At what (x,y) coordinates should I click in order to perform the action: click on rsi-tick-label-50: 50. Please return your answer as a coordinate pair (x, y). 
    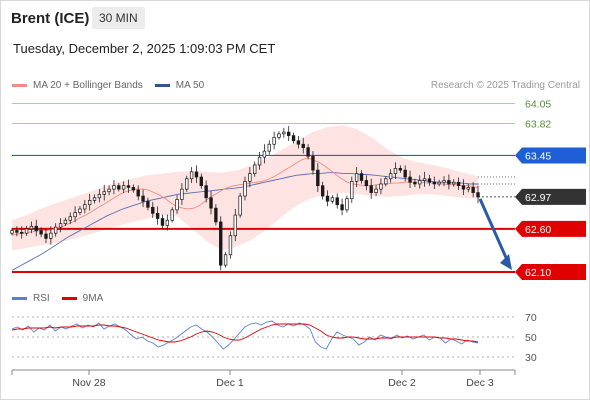
    Looking at the image, I should click on (531, 338).